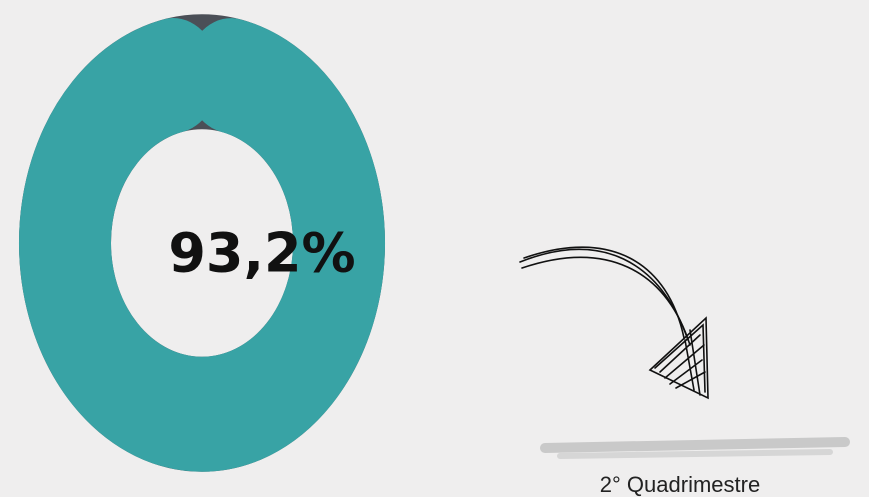 This screenshot has height=497, width=869. What do you see at coordinates (261, 253) in the screenshot?
I see `value-label: 93,2%` at bounding box center [261, 253].